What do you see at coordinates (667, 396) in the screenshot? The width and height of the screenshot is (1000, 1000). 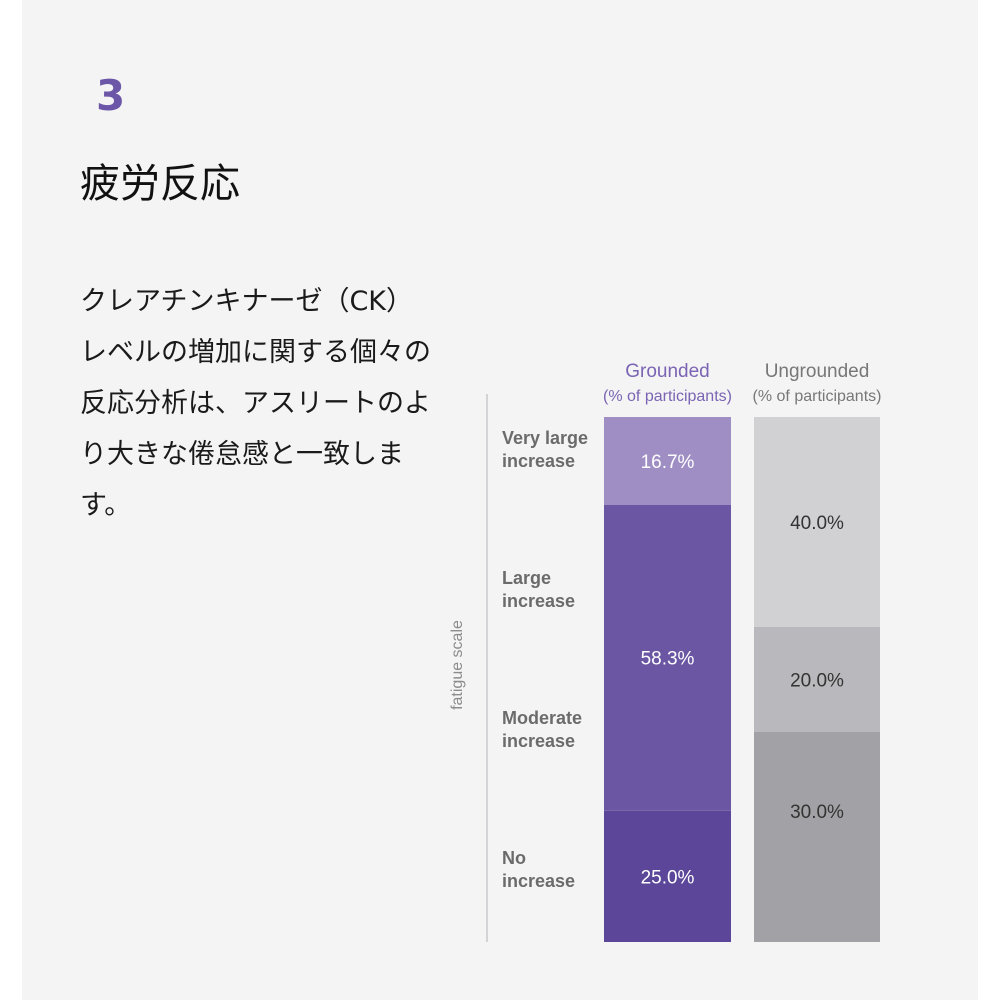 I see `series-sublabel-grounded: (% of participants)` at bounding box center [667, 396].